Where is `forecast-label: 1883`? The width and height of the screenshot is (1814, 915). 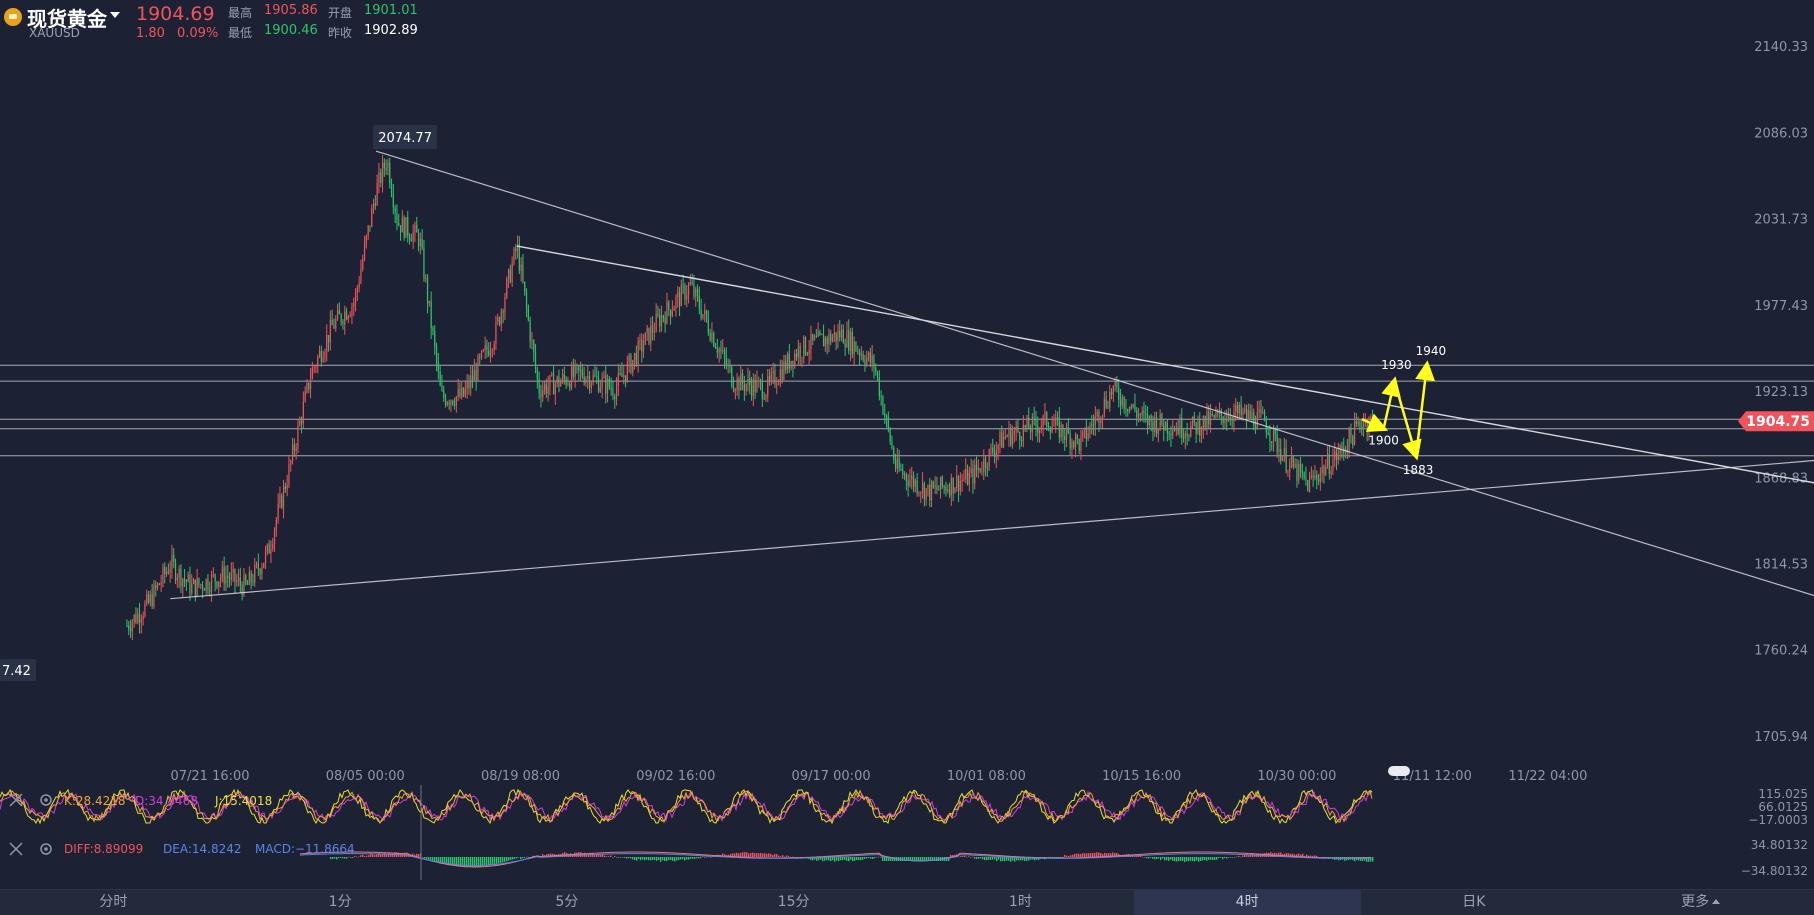
forecast-label: 1883 is located at coordinates (1418, 470).